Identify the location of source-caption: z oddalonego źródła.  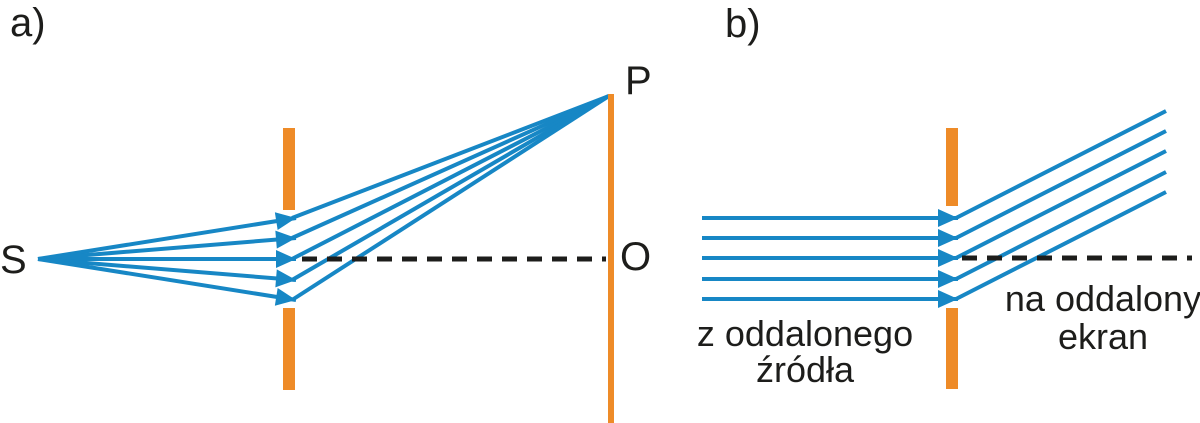
(805, 351).